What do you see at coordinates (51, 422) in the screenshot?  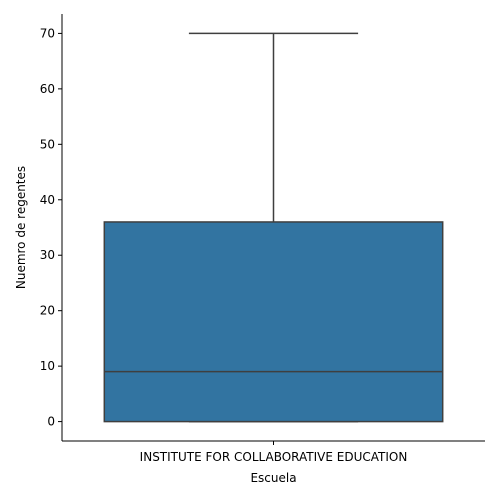 I see `y-tick-label: 0` at bounding box center [51, 422].